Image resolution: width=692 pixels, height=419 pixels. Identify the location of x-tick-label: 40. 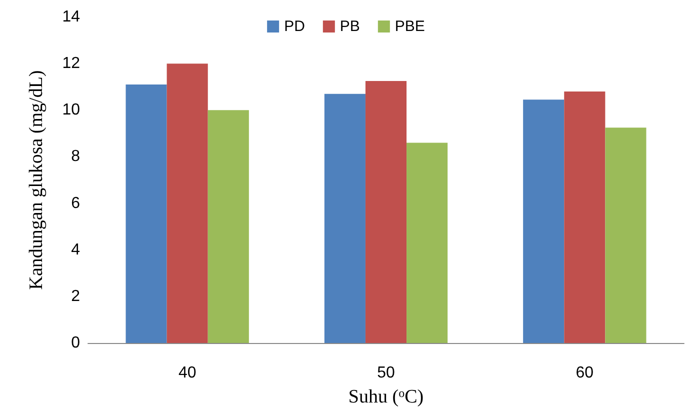
(187, 373).